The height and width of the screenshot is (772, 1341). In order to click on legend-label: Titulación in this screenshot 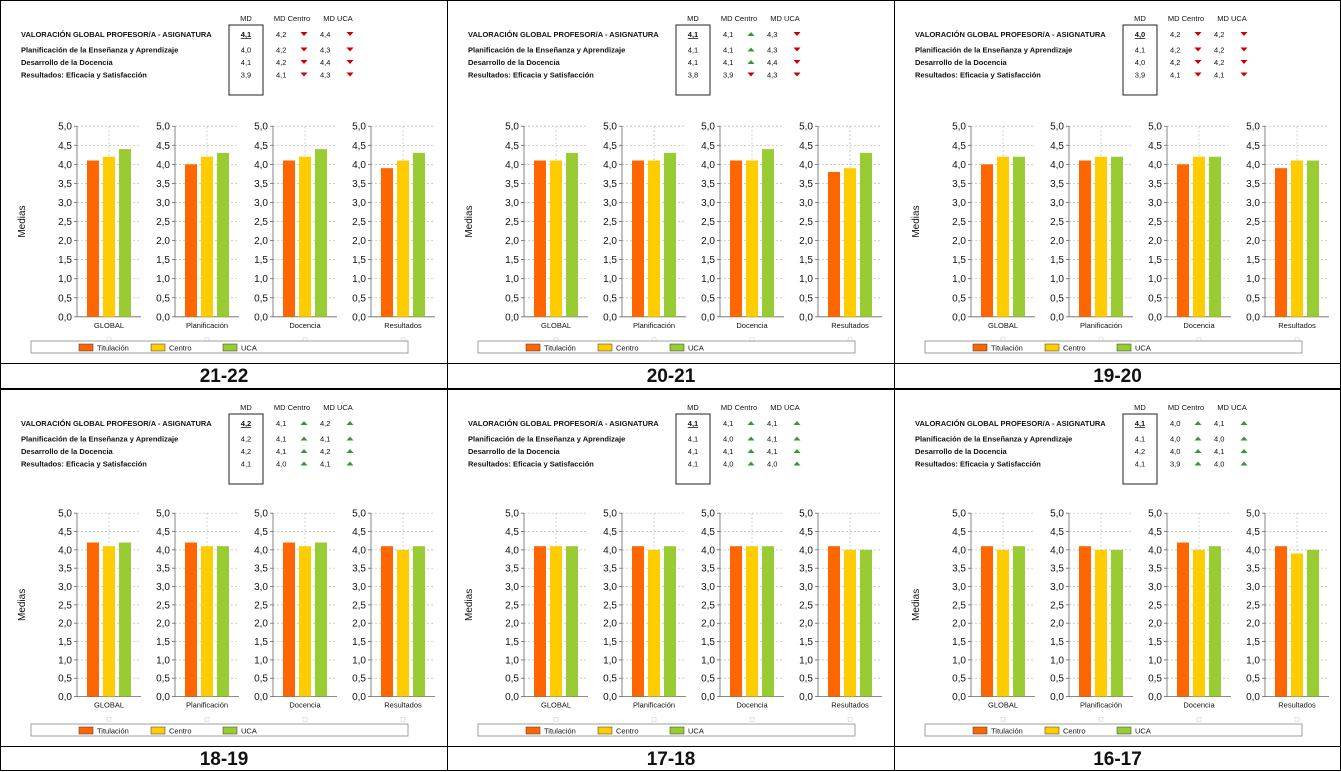, I will do `click(113, 348)`.